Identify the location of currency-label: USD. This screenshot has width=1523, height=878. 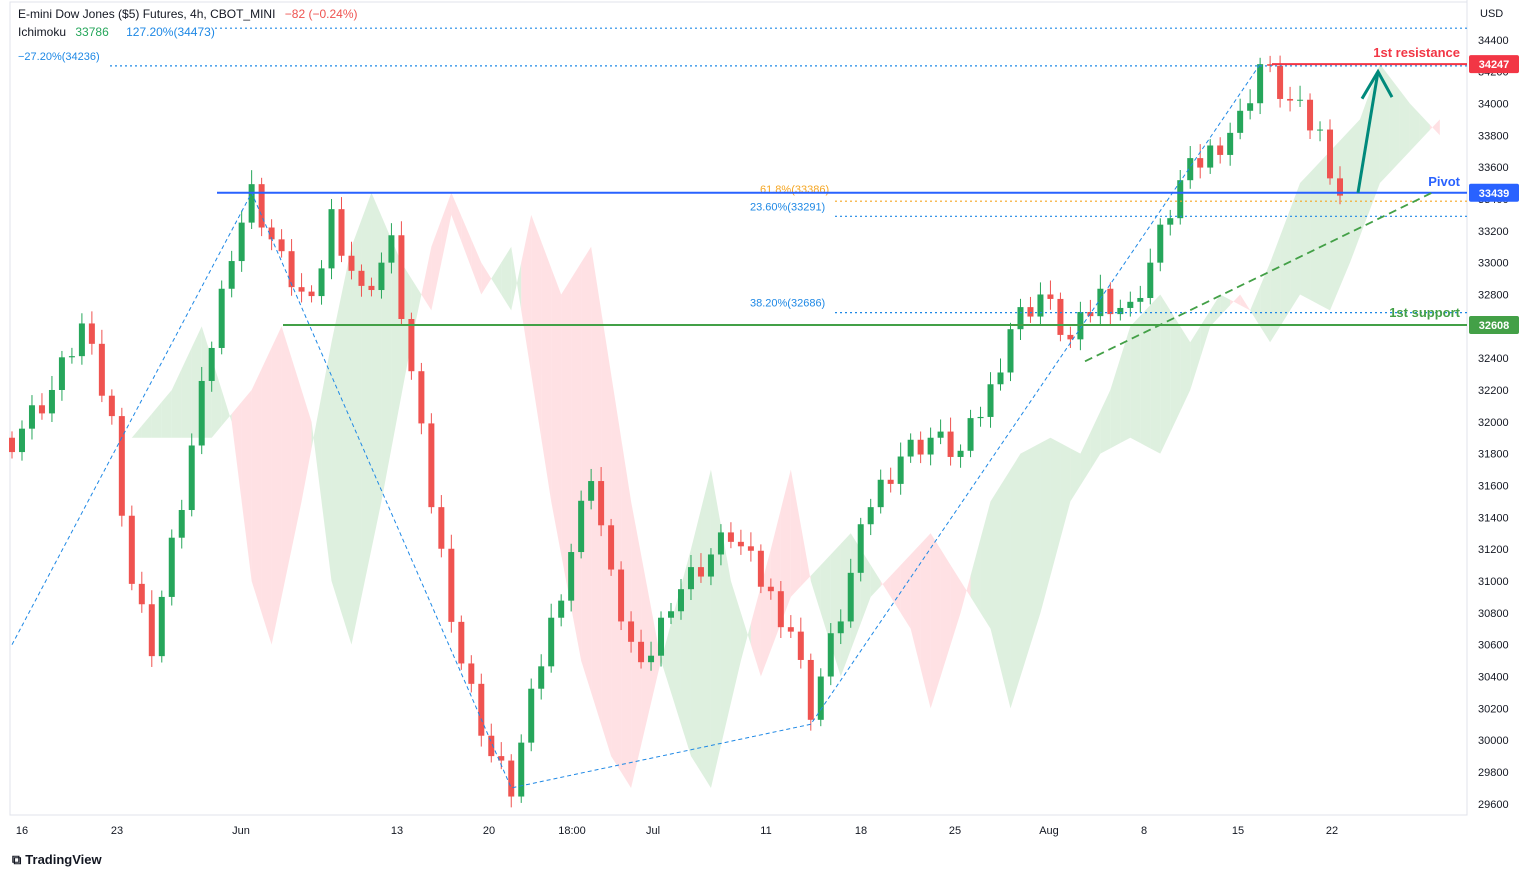
(1491, 14).